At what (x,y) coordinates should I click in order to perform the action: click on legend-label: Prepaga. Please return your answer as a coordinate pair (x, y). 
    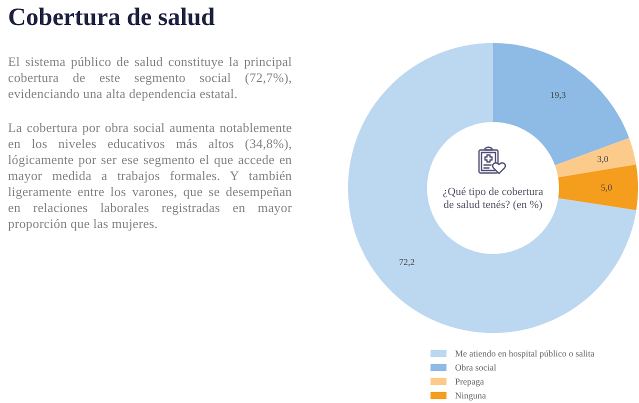
    Looking at the image, I should click on (469, 381).